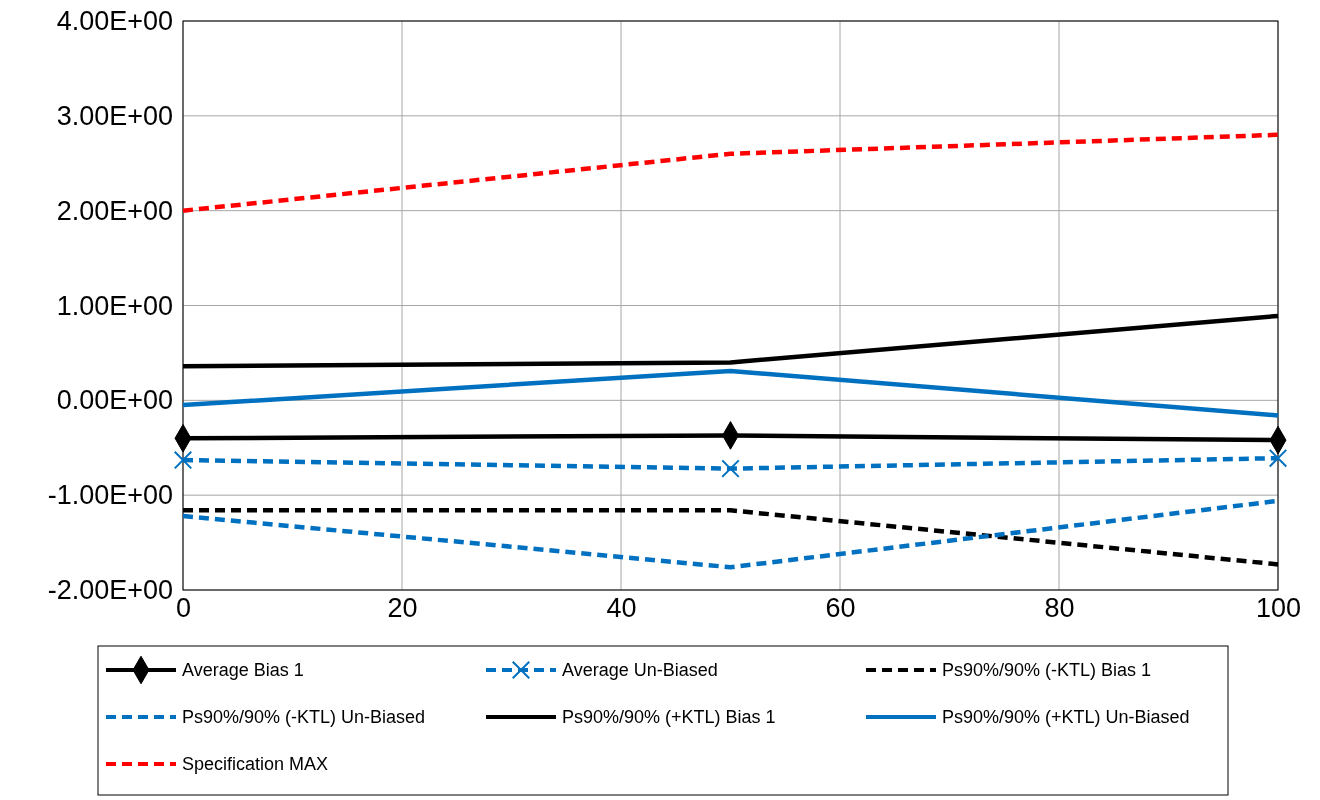  I want to click on y-tick-label: -2.00E+00, so click(110, 590).